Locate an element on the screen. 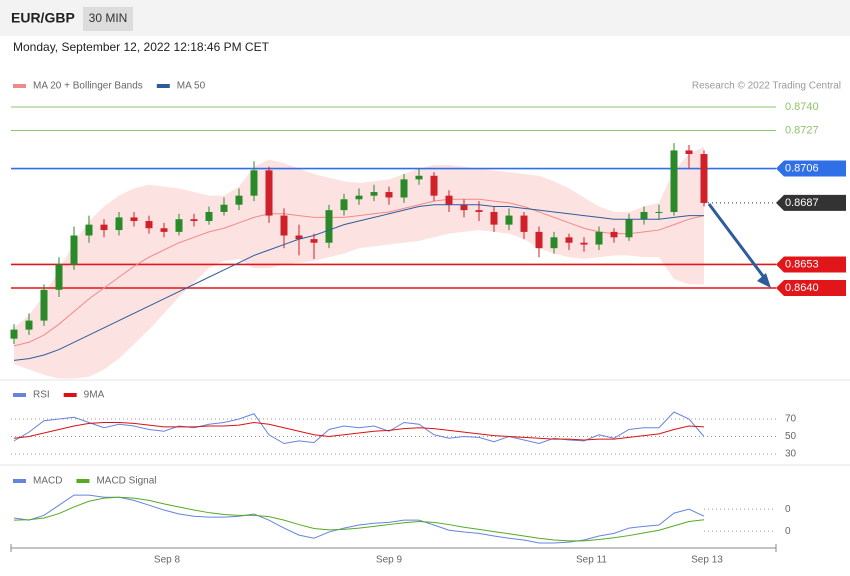 This screenshot has height=576, width=850. y-tick-label: 50 is located at coordinates (791, 436).